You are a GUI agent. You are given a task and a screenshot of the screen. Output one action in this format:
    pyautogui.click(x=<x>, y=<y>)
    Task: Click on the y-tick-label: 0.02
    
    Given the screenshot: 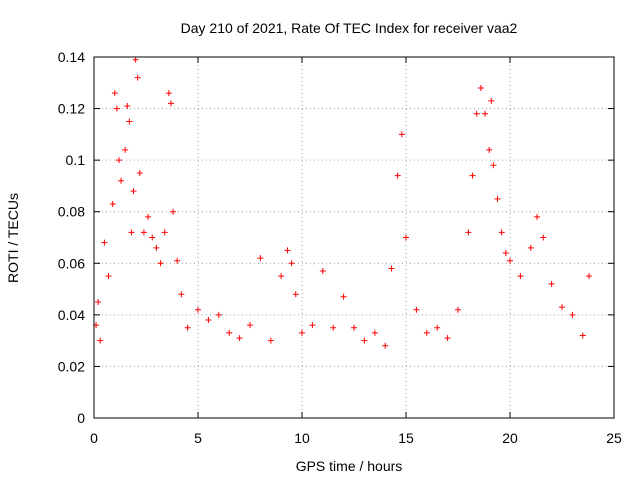 What is the action you would take?
    pyautogui.click(x=71, y=366)
    